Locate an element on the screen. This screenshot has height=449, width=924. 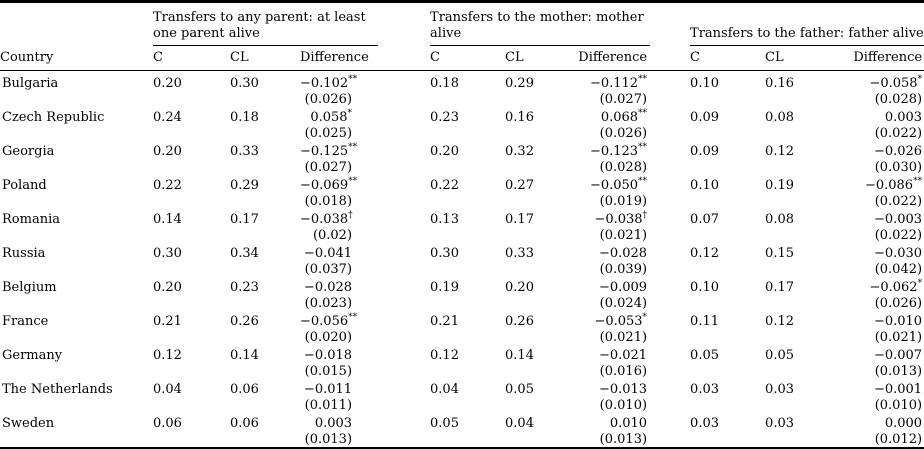
cl-value-cell: 0.04 is located at coordinates (519, 423).